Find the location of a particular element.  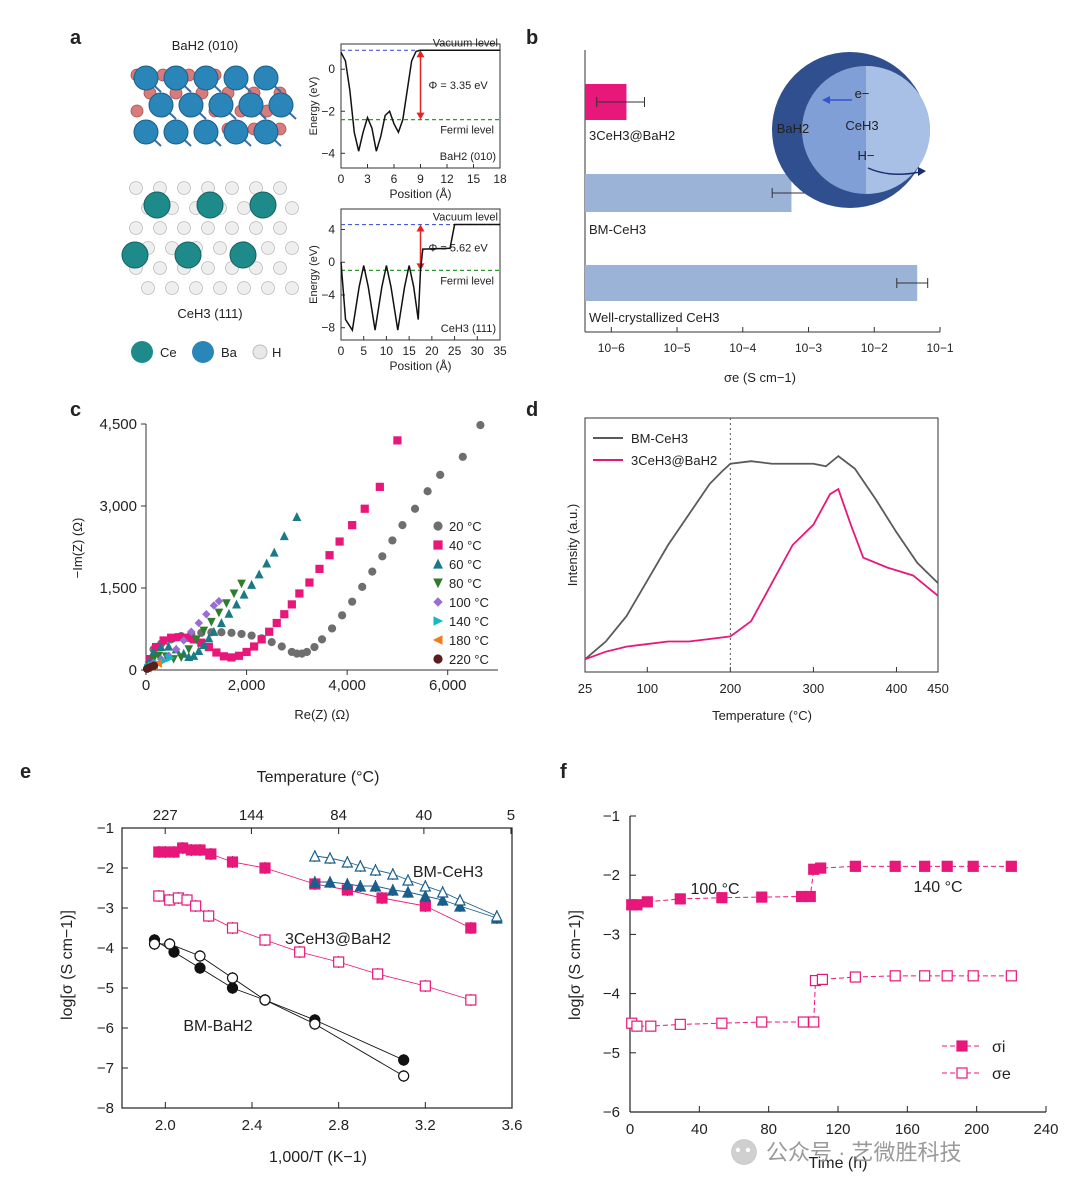

f-annotation-140c: 140 °C is located at coordinates (937, 887).